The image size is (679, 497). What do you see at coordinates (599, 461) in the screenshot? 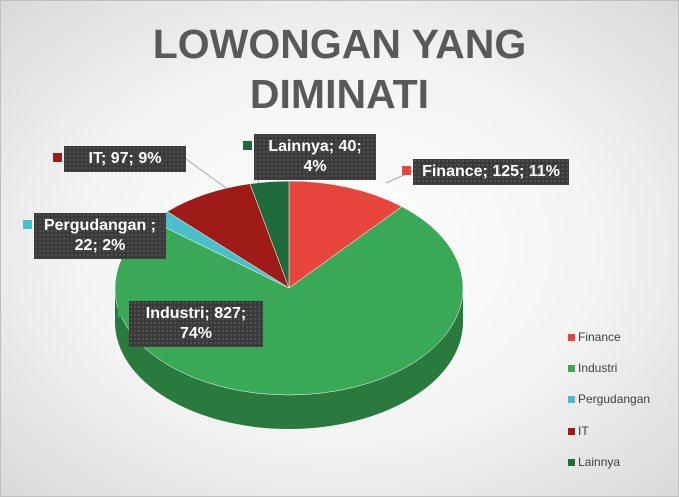
I see `legend-label: Lainnya` at bounding box center [599, 461].